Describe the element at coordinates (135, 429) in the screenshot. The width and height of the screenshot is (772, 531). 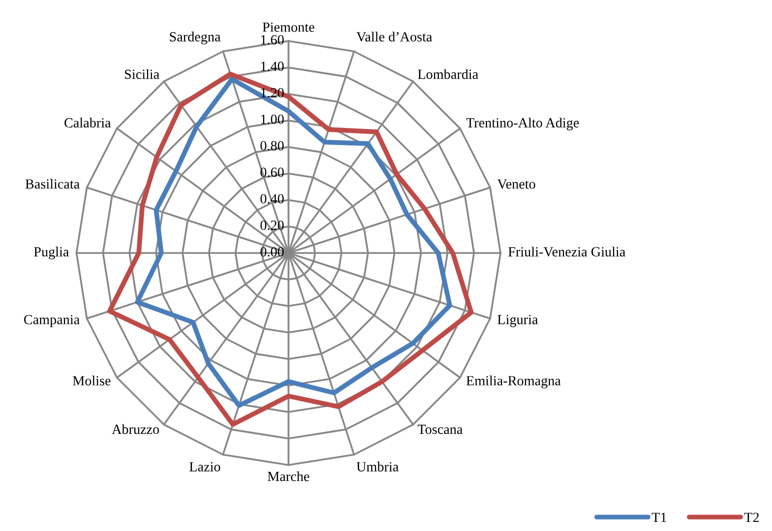
I see `spoke-label: Abruzzo` at that location.